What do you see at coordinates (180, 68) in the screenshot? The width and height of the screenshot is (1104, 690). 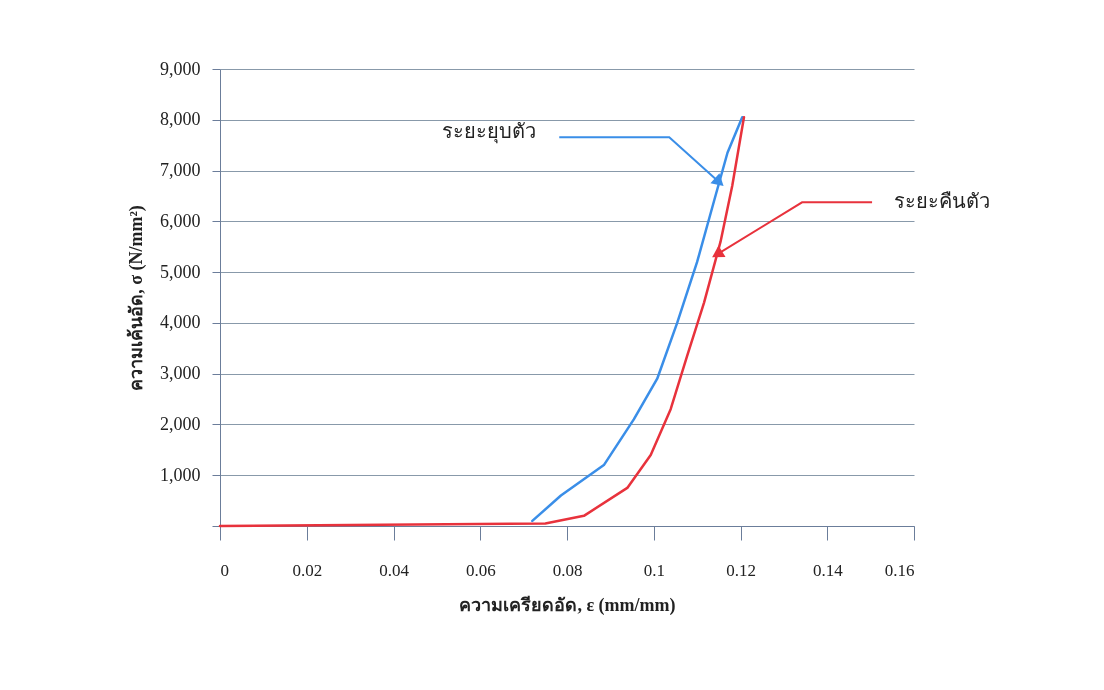 I see `y-tick-label: 9,000` at bounding box center [180, 68].